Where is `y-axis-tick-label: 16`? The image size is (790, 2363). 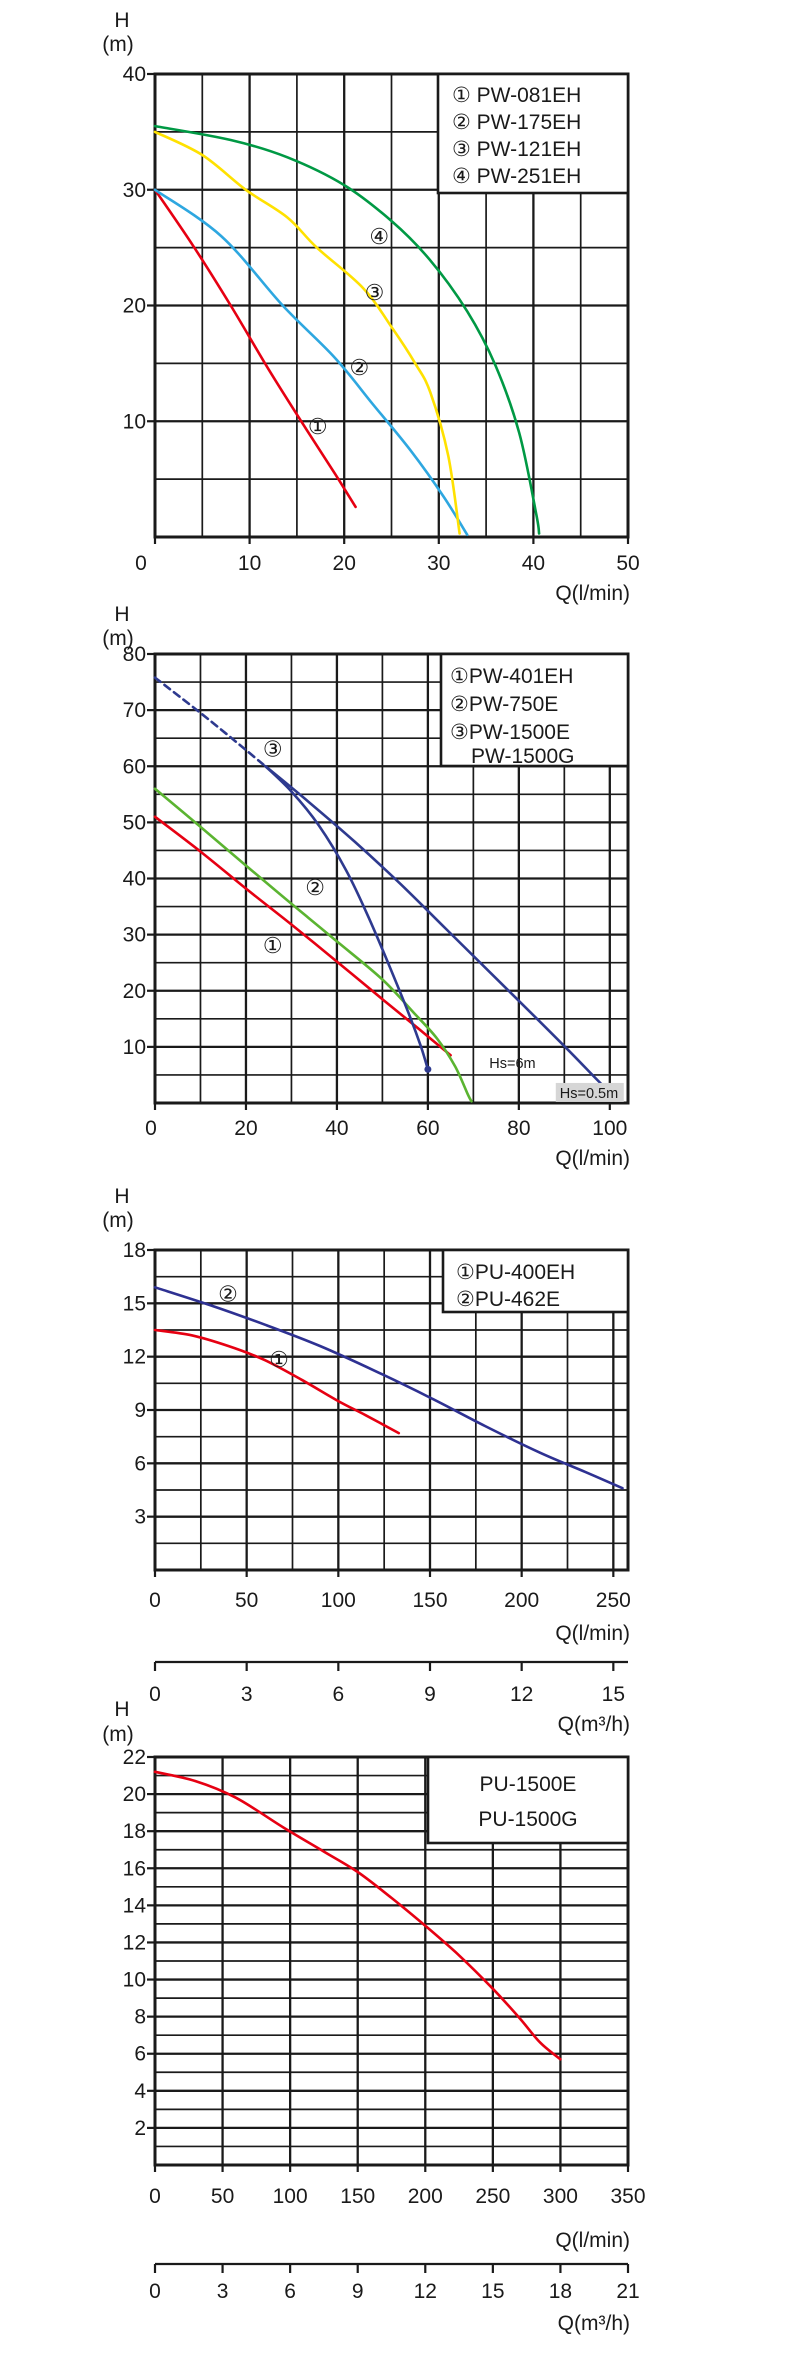 y-axis-tick-label: 16 is located at coordinates (134, 1868).